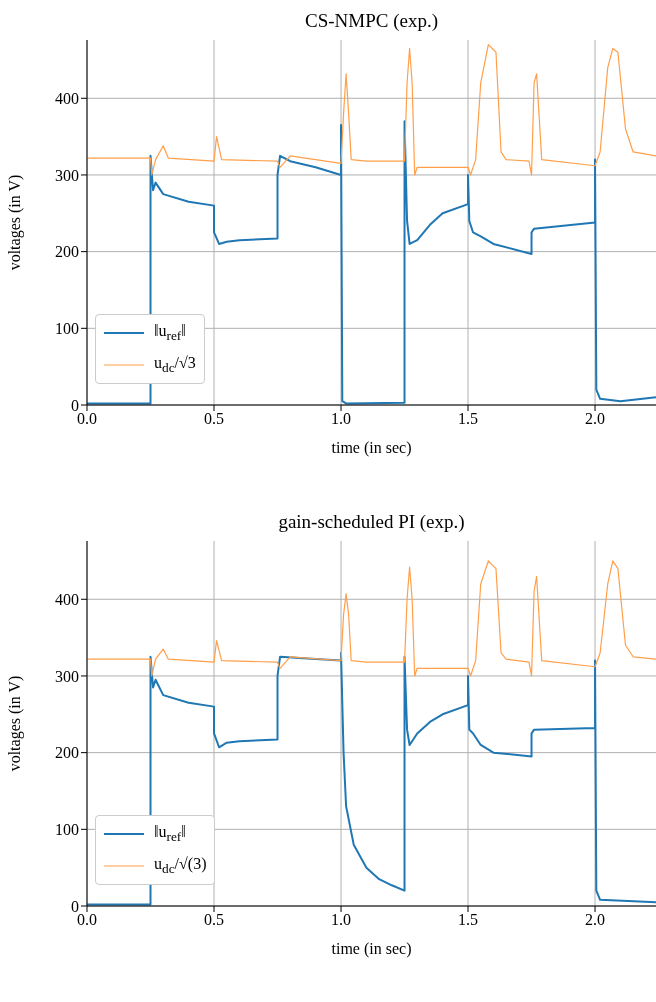 The image size is (656, 1002). Describe the element at coordinates (371, 21) in the screenshot. I see `chart-title: CS-NMPC (exp.)` at that location.